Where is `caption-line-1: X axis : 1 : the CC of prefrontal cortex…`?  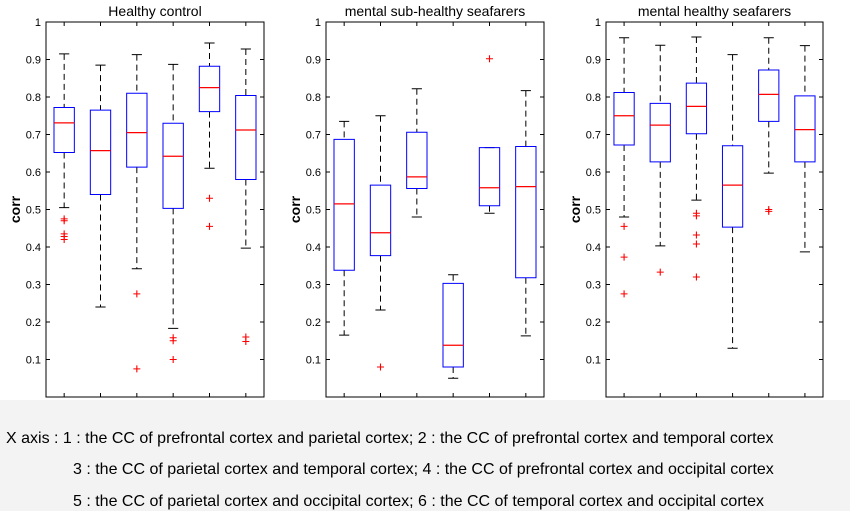 caption-line-1: X axis : 1 : the CC of prefrontal cortex… is located at coordinates (390, 438).